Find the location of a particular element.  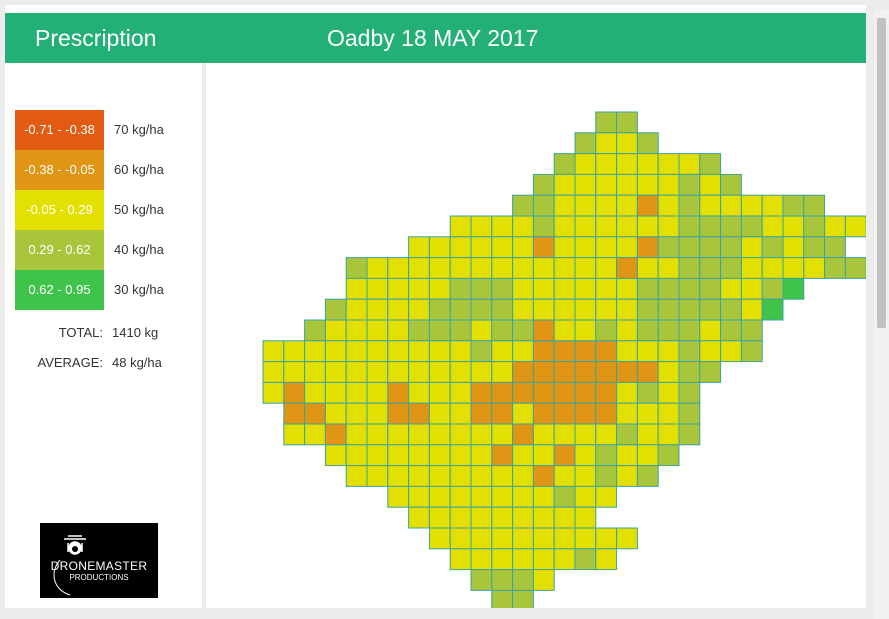

page-scrollbar is located at coordinates (881, 314).